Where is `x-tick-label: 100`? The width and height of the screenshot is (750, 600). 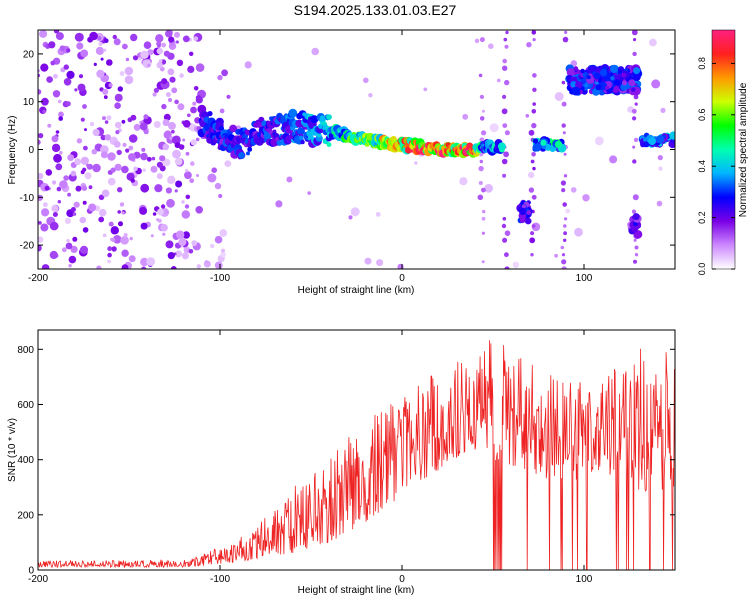 x-tick-label: 100 is located at coordinates (584, 579).